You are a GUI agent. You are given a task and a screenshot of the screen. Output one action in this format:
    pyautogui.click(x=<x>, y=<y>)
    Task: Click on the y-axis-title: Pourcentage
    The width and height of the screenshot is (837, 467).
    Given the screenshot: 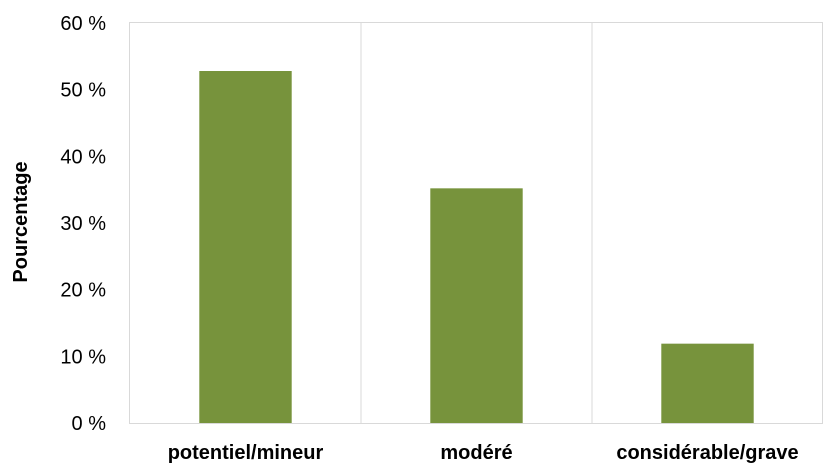 What is the action you would take?
    pyautogui.click(x=21, y=221)
    